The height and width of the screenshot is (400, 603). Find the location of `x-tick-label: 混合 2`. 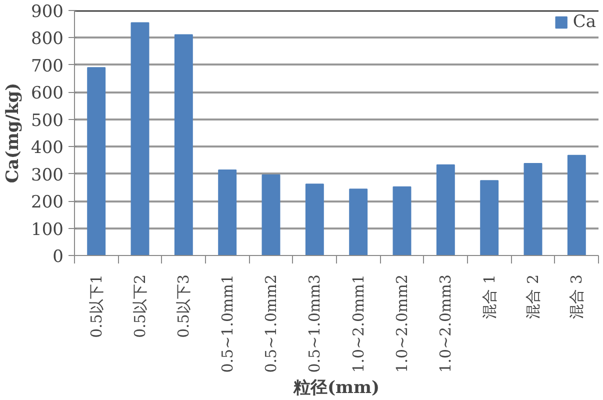

x-tick-label: 混合 2 is located at coordinates (533, 296).